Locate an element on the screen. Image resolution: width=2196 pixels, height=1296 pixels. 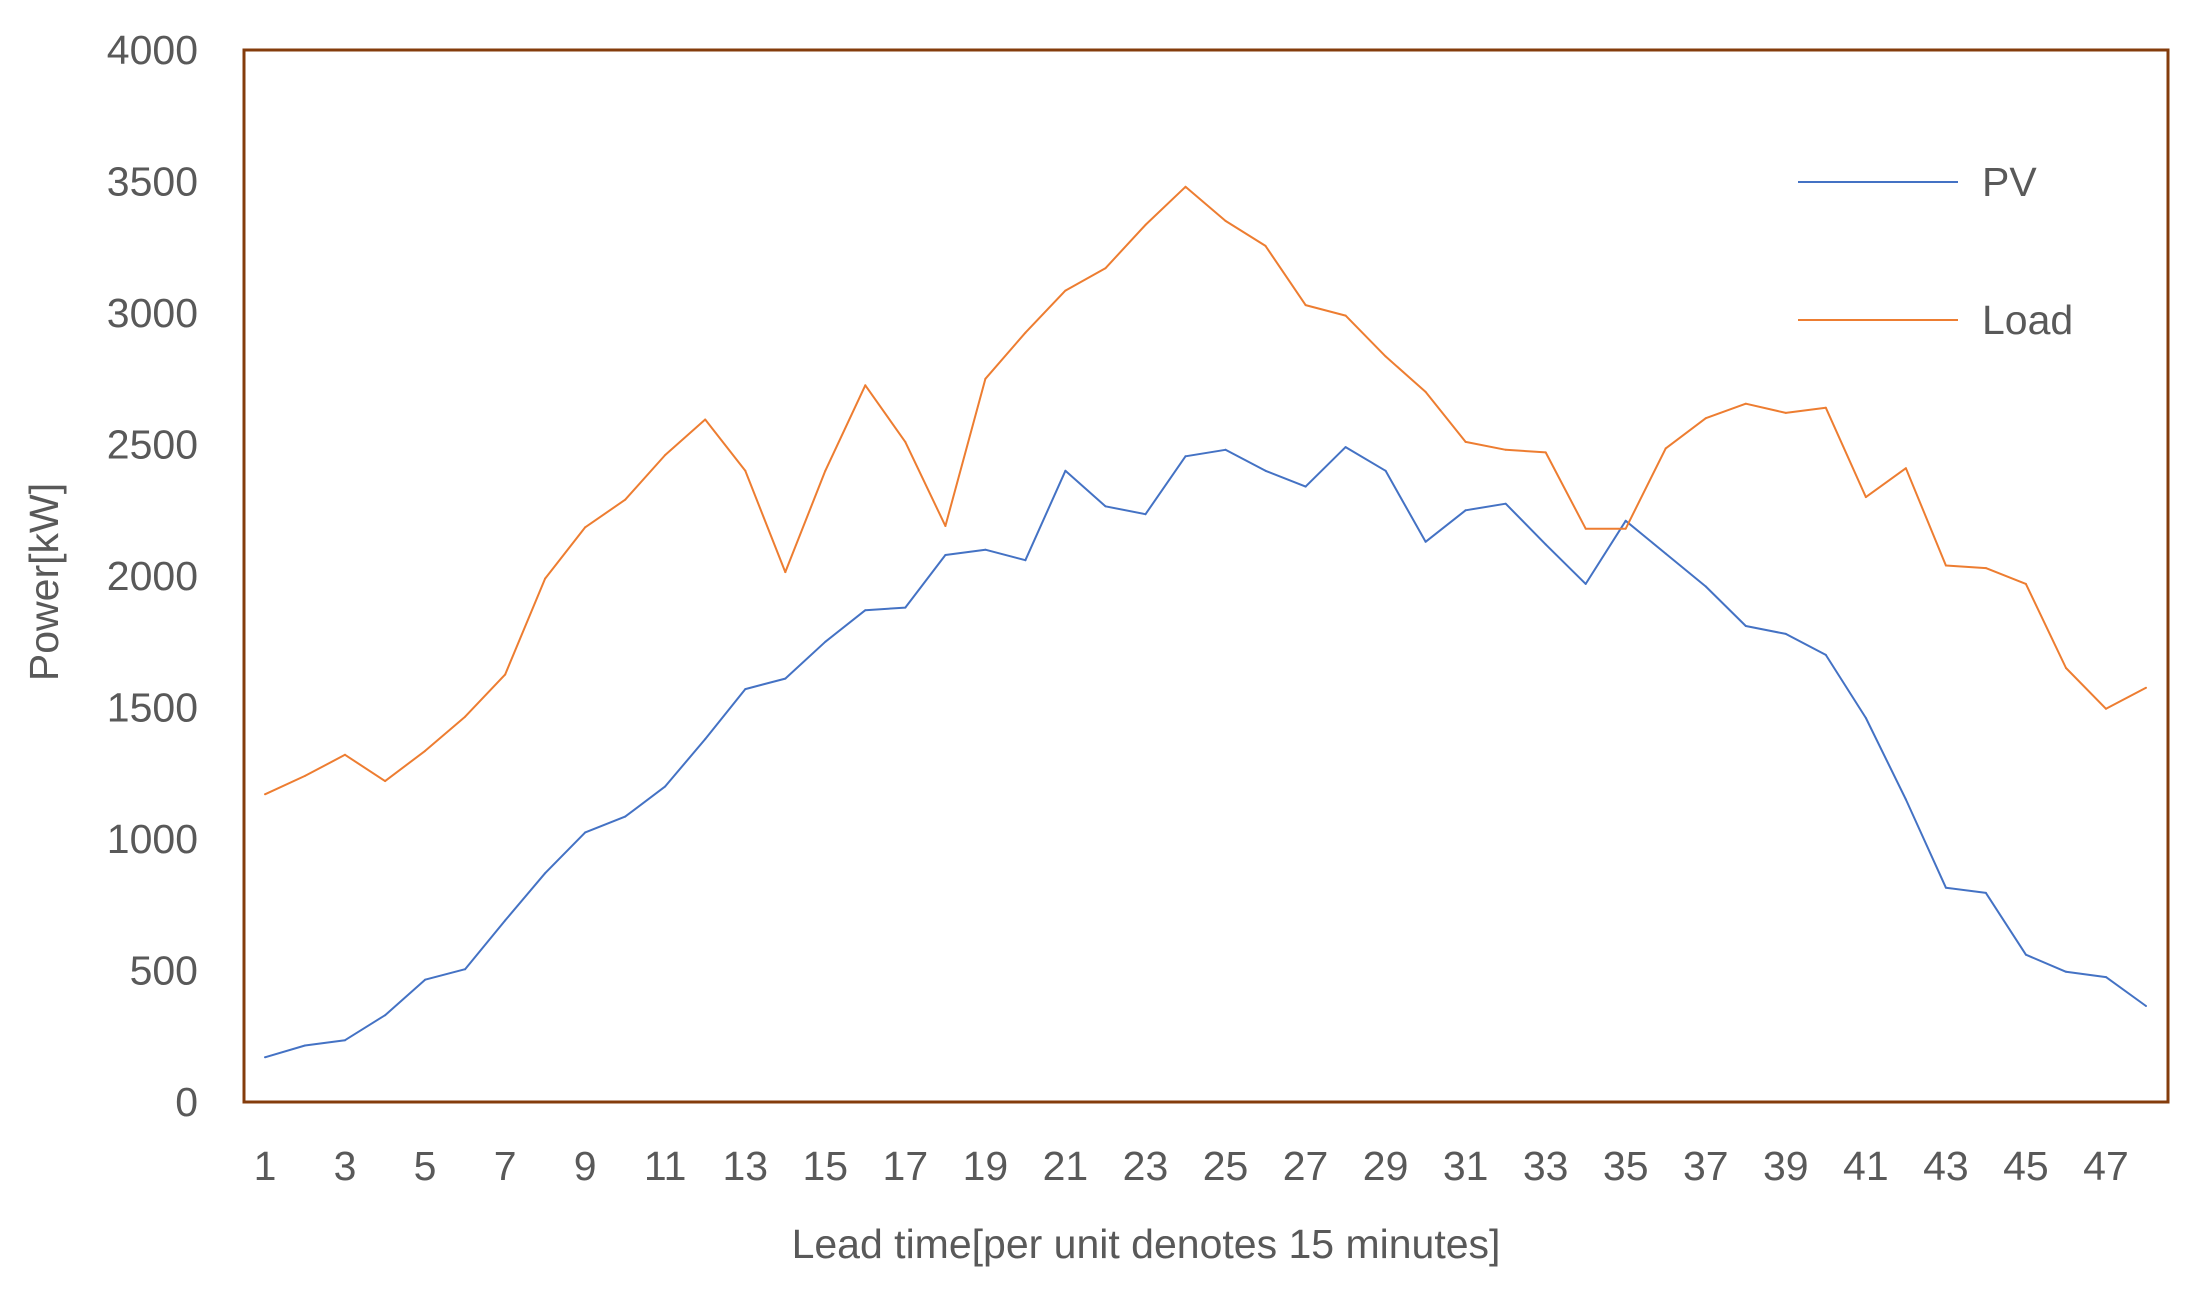
x-tick-label: 45 is located at coordinates (2026, 1166).